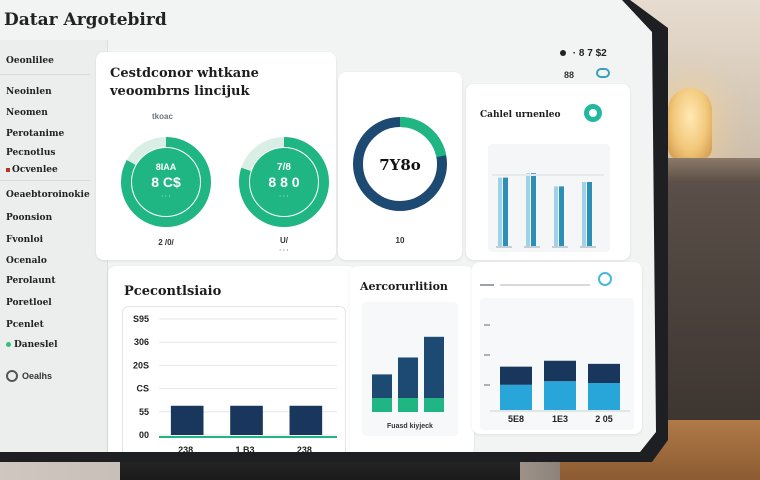  I want to click on donut-chart, so click(400, 164).